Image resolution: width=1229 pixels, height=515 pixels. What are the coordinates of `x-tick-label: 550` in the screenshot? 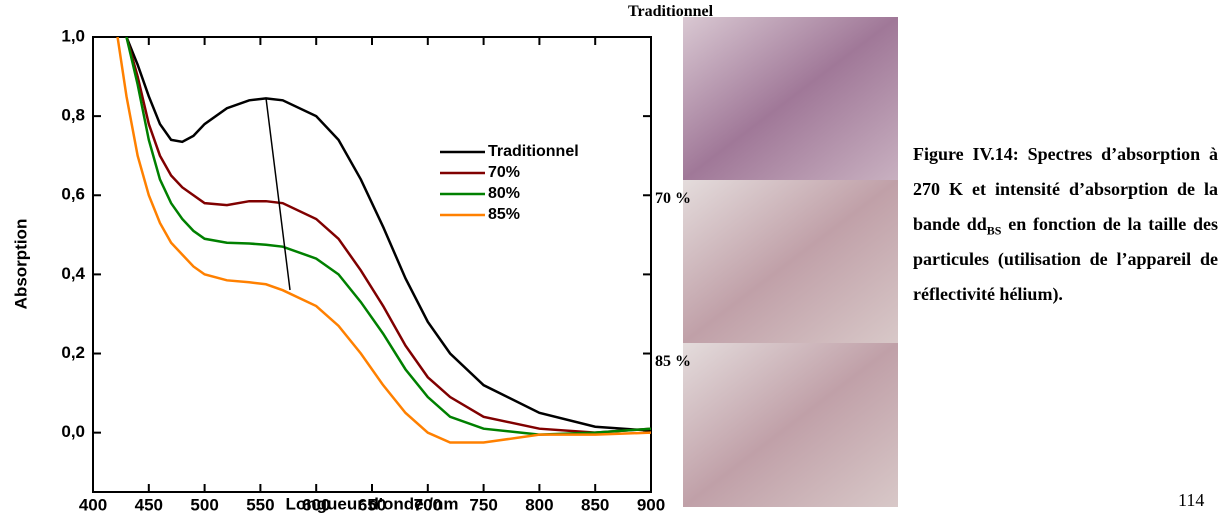 It's located at (260, 504).